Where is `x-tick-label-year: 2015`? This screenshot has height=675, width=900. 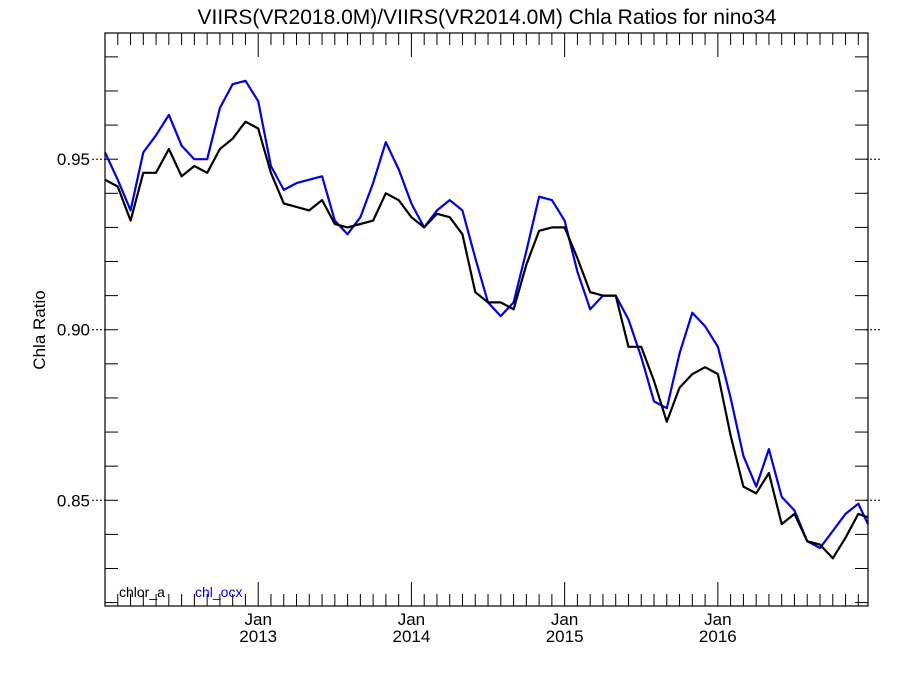 x-tick-label-year: 2015 is located at coordinates (565, 636).